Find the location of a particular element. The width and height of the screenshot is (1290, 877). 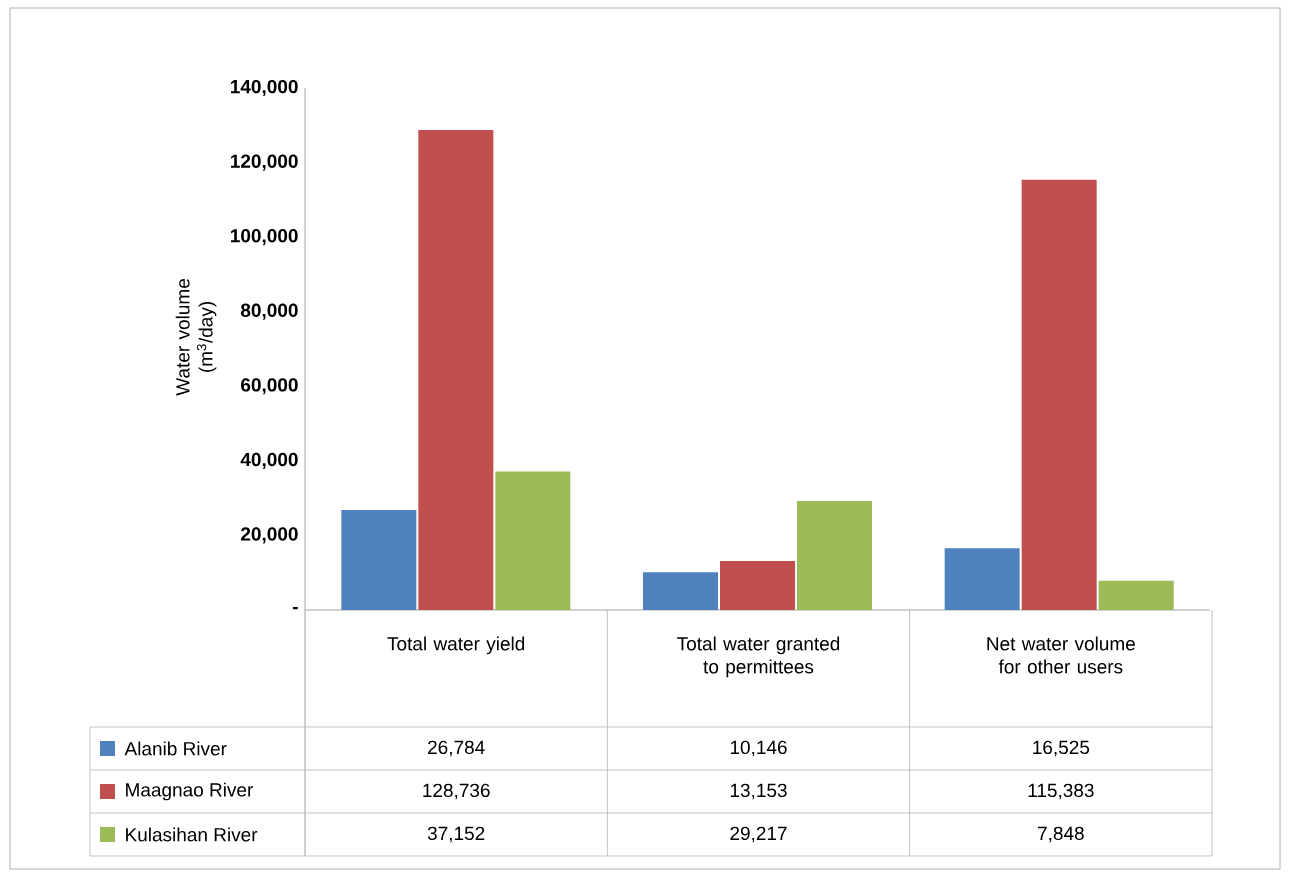

data-label: 16,525 is located at coordinates (1061, 748).